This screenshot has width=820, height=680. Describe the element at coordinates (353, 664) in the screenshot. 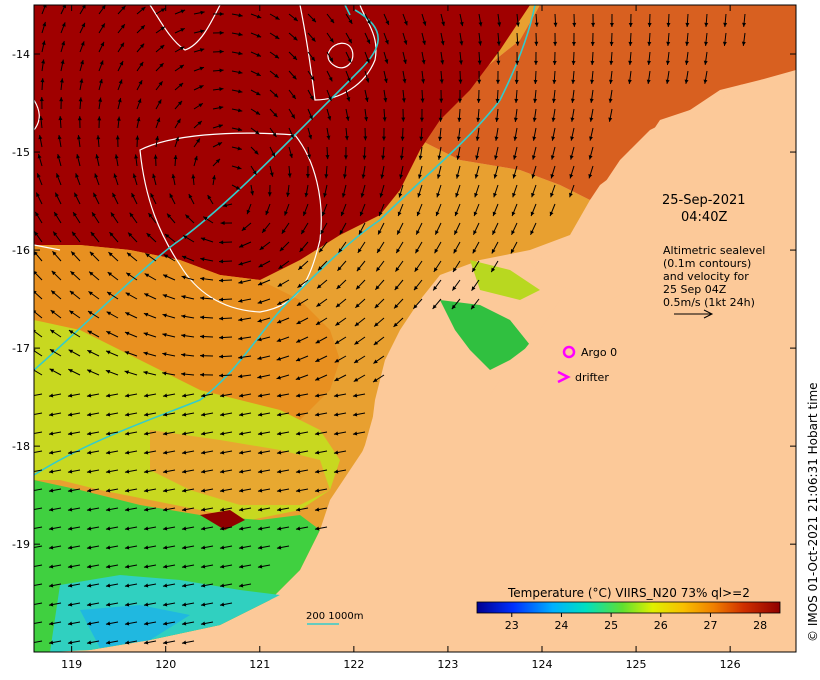

I see `lon-tick-label: 122` at that location.